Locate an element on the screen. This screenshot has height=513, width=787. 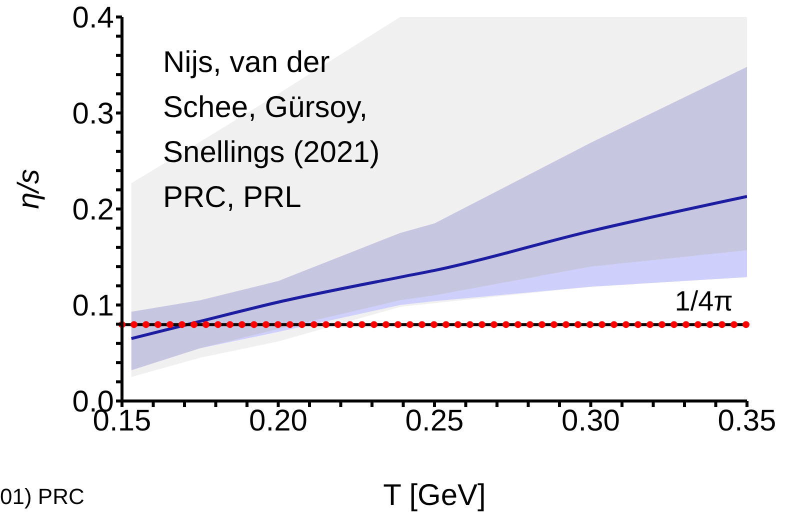
y-tick-label: 0.4 is located at coordinates (93, 18).